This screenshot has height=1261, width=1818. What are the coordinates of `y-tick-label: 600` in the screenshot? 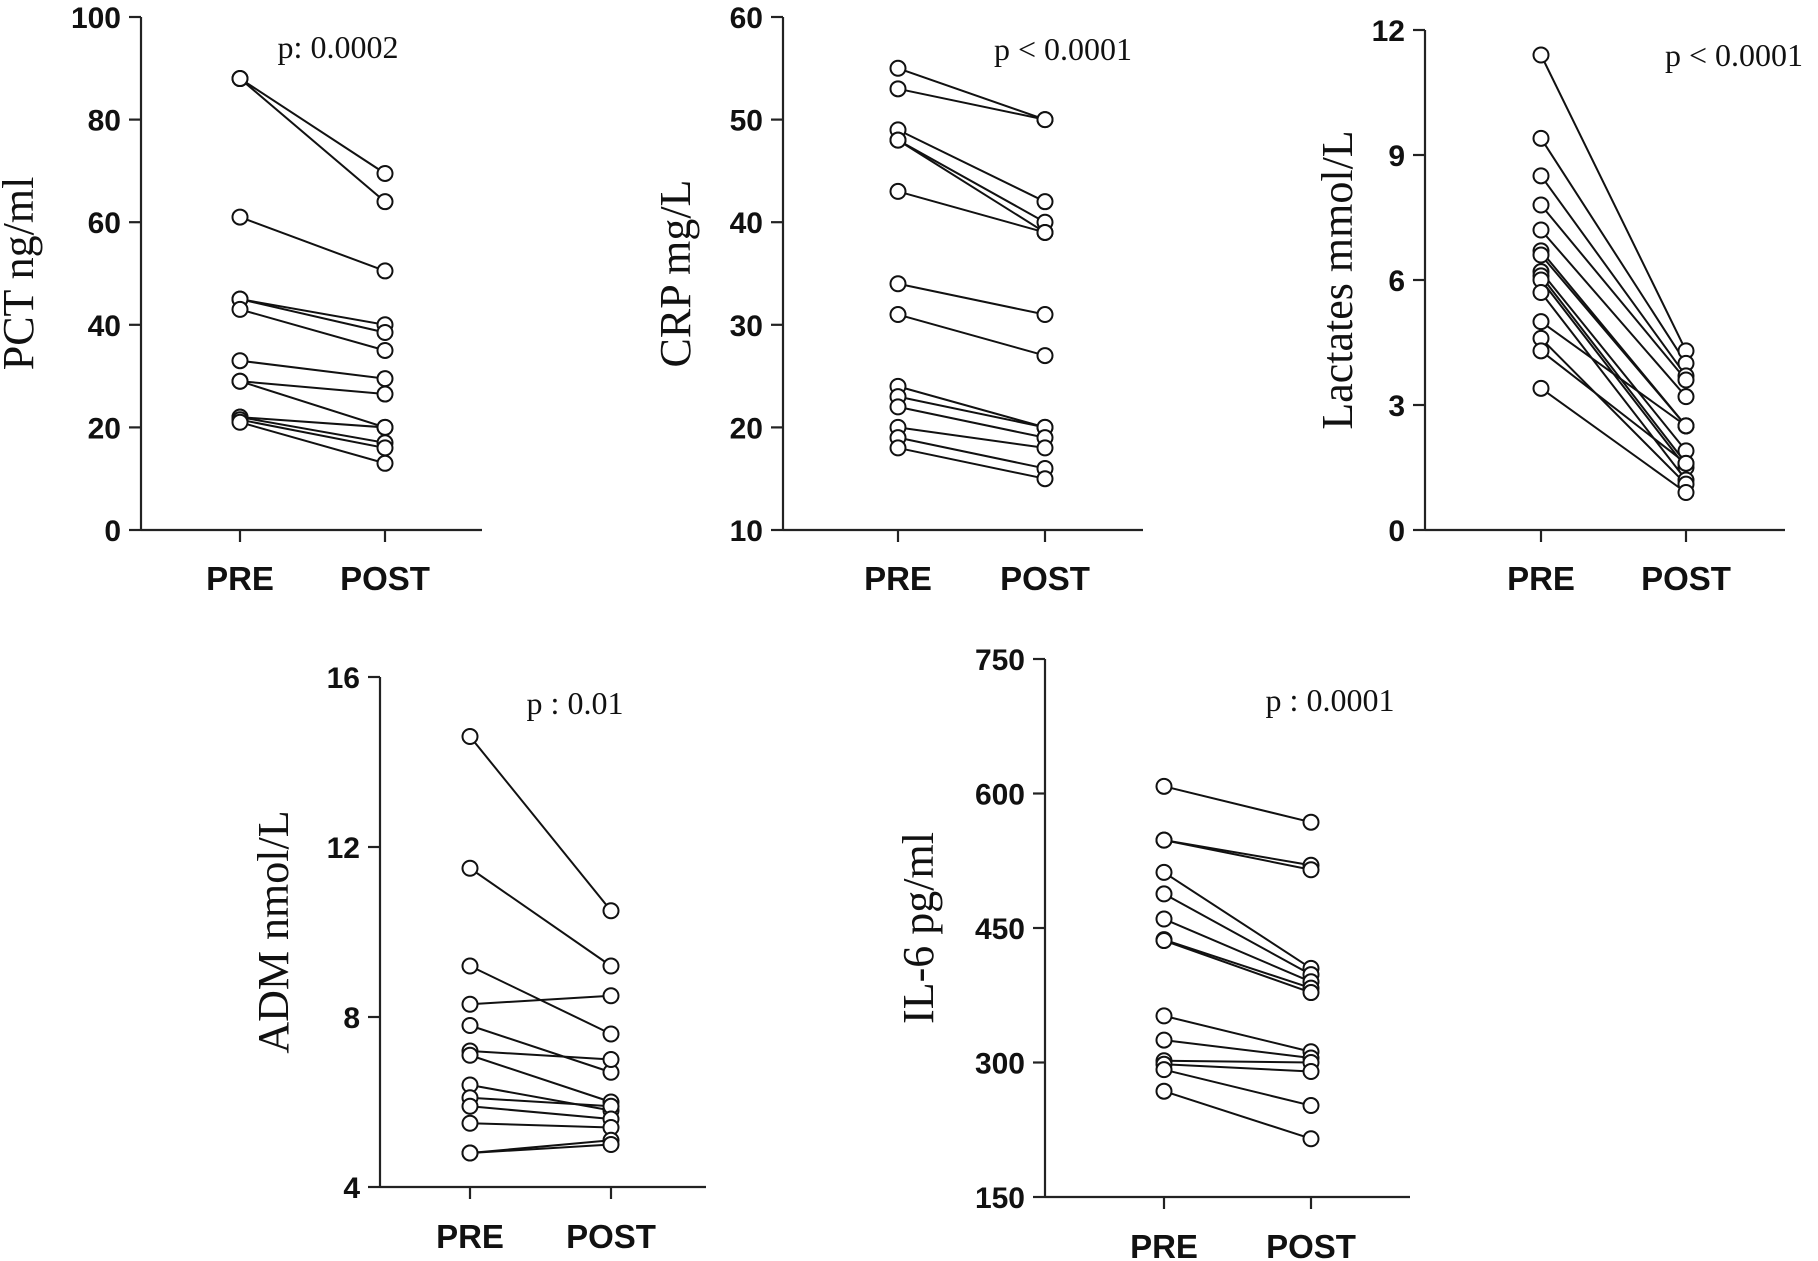 It's located at (1000, 795).